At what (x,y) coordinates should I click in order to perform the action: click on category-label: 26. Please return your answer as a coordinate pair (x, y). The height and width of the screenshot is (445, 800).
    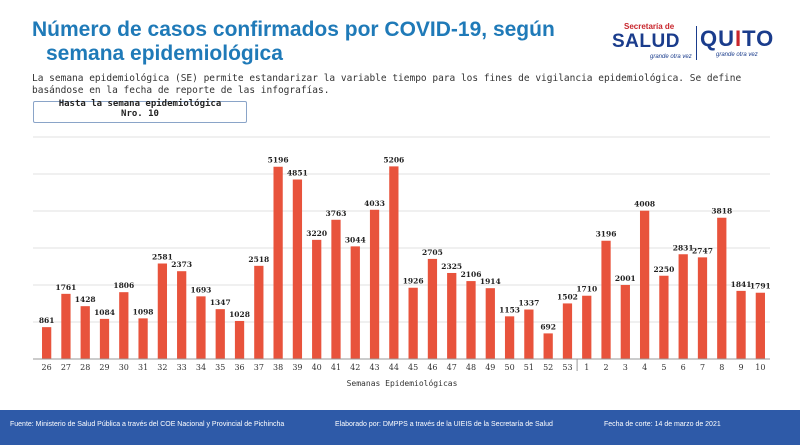
    Looking at the image, I should click on (47, 367).